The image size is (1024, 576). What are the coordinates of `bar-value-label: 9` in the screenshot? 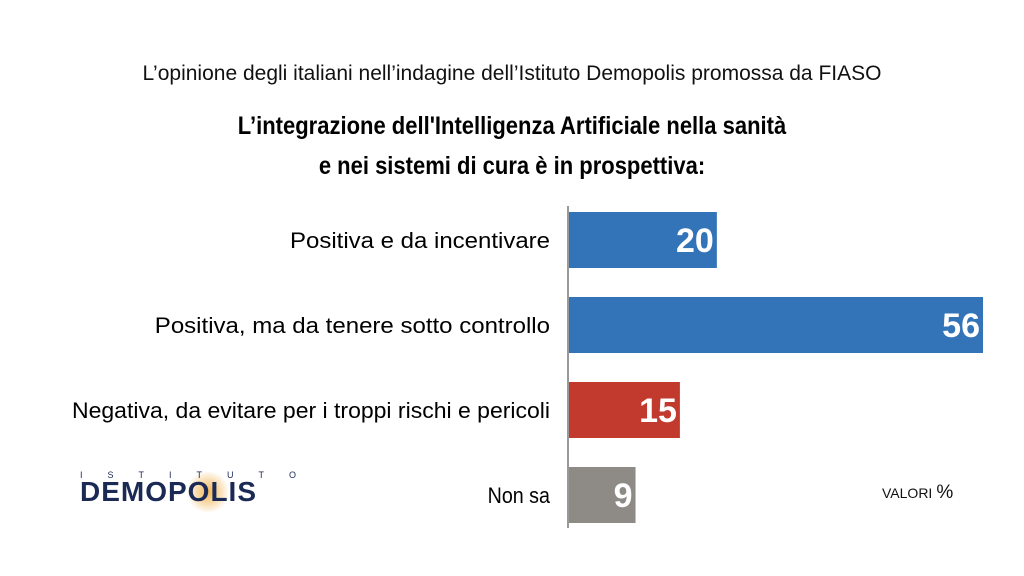 It's located at (623, 496).